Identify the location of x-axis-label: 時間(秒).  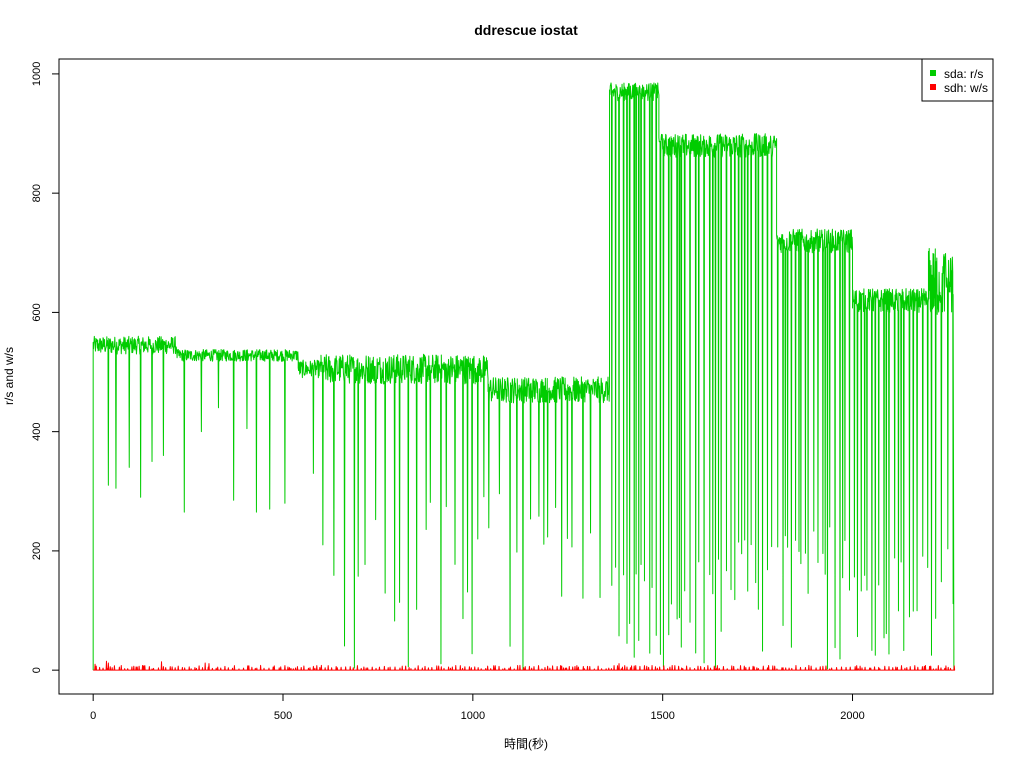
(526, 744).